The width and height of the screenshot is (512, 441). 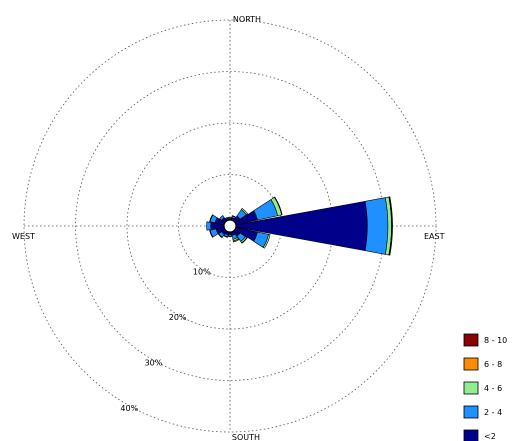 What do you see at coordinates (23, 236) in the screenshot?
I see `west-label: WEST` at bounding box center [23, 236].